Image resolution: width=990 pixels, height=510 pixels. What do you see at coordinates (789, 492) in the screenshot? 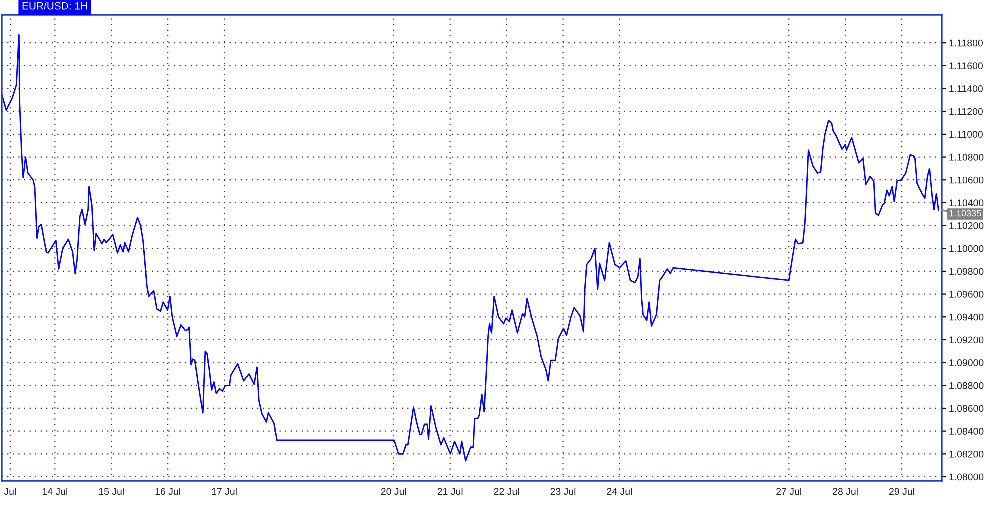
I see `x-tick-label: 27 Jul` at bounding box center [789, 492].